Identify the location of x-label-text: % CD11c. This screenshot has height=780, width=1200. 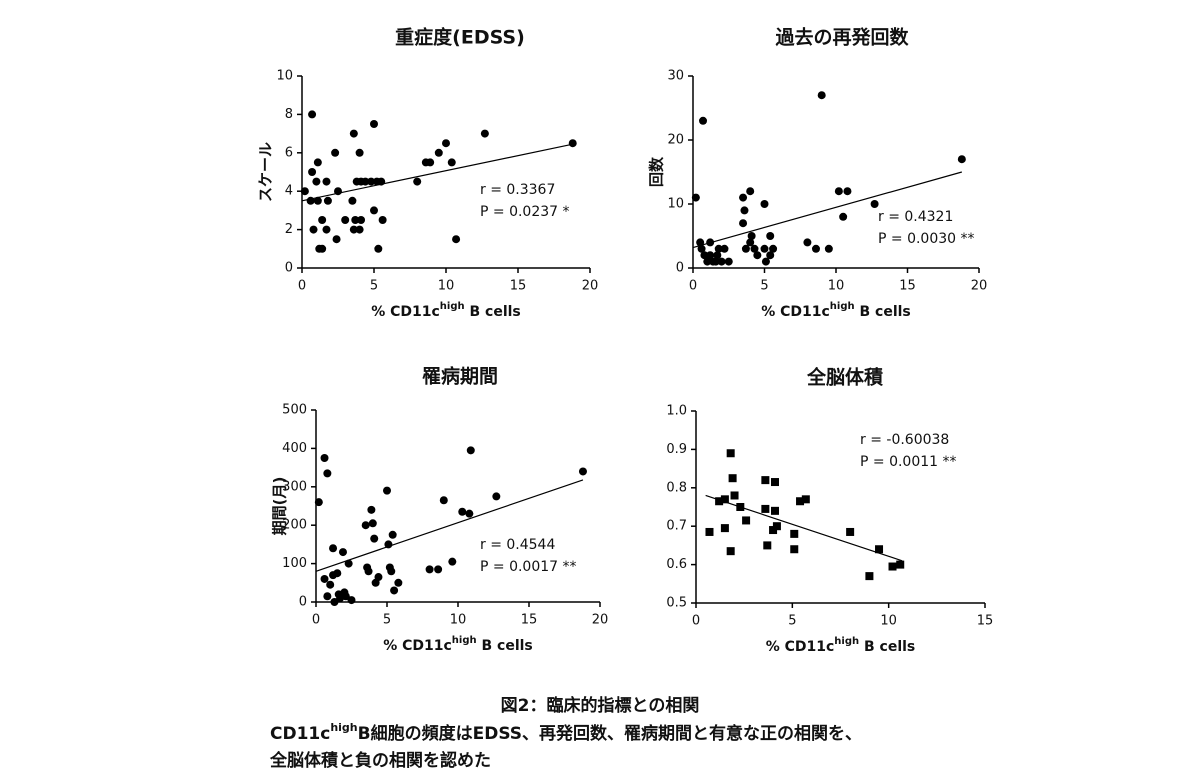
(417, 646).